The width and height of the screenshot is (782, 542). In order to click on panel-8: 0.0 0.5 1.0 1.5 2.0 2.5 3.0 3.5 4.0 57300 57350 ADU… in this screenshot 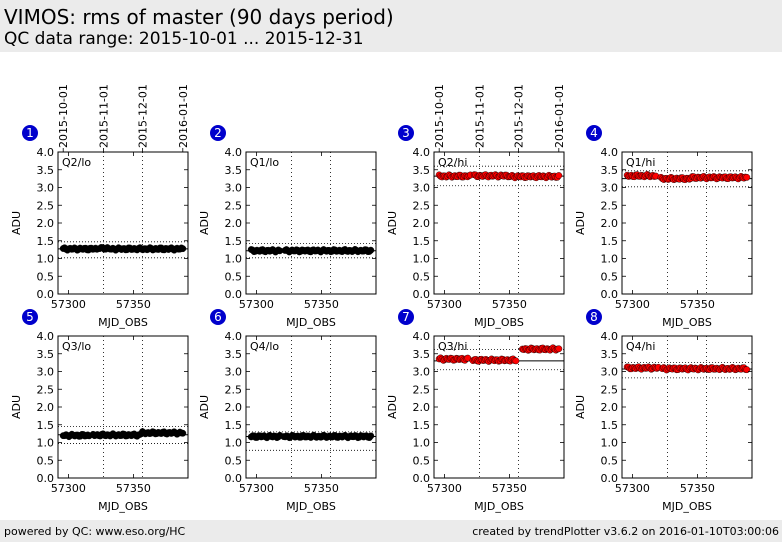, I will do `click(663, 411)`.